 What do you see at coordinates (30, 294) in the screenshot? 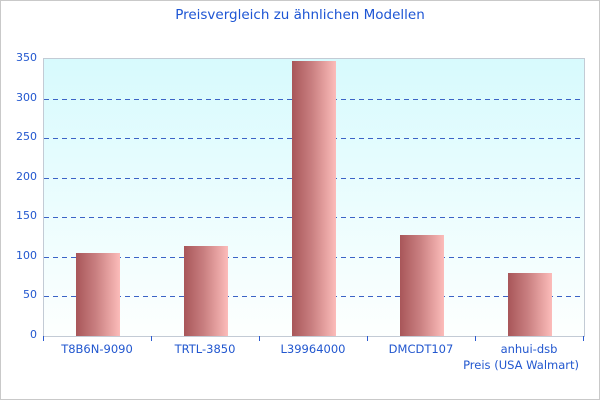
I see `y-tick-label: 50` at bounding box center [30, 294].